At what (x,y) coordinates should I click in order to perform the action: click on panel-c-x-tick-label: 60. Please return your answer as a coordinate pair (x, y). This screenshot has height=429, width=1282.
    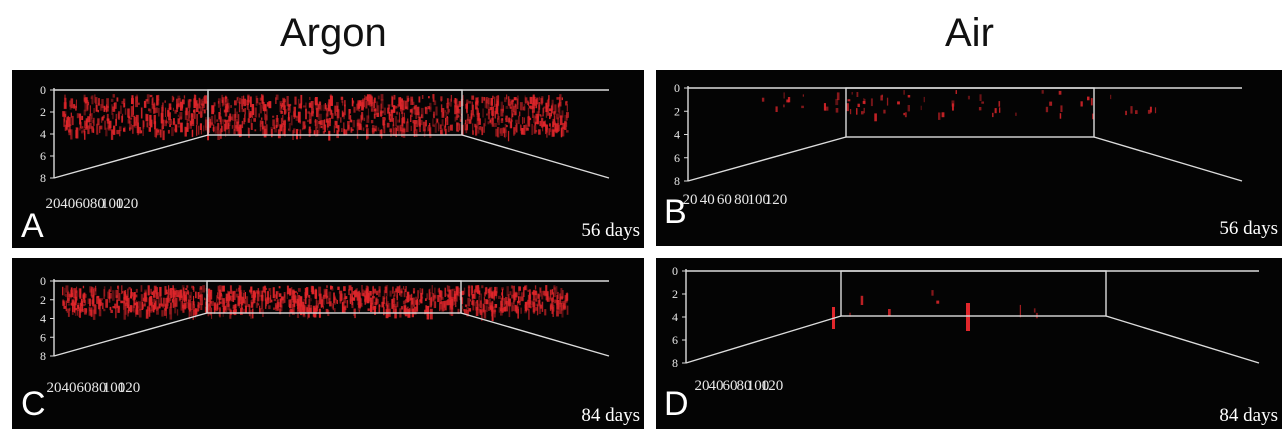
    Looking at the image, I should click on (84, 388).